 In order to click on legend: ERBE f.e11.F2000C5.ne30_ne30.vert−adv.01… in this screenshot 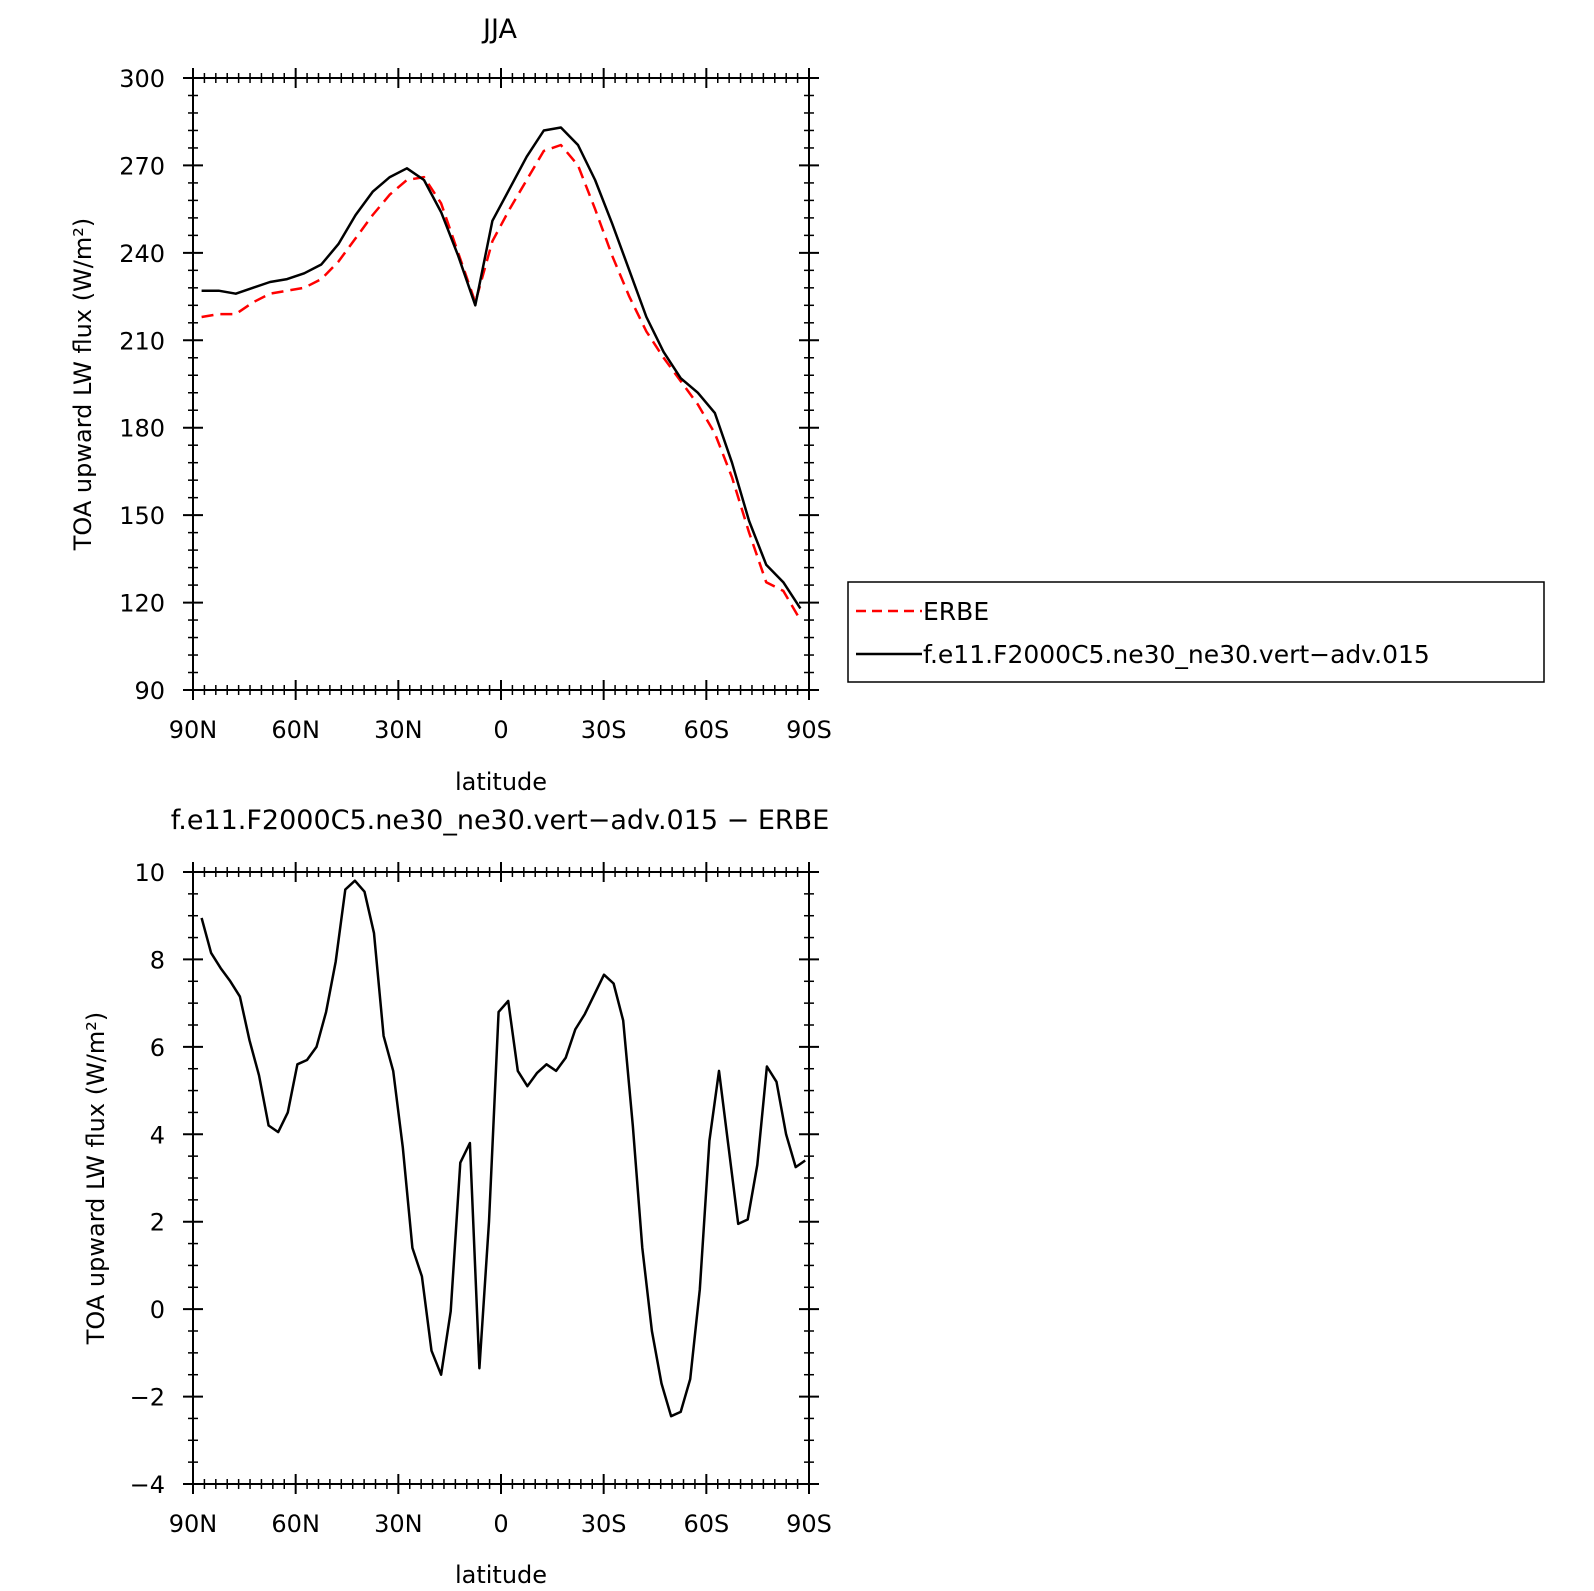, I will do `click(1196, 632)`.